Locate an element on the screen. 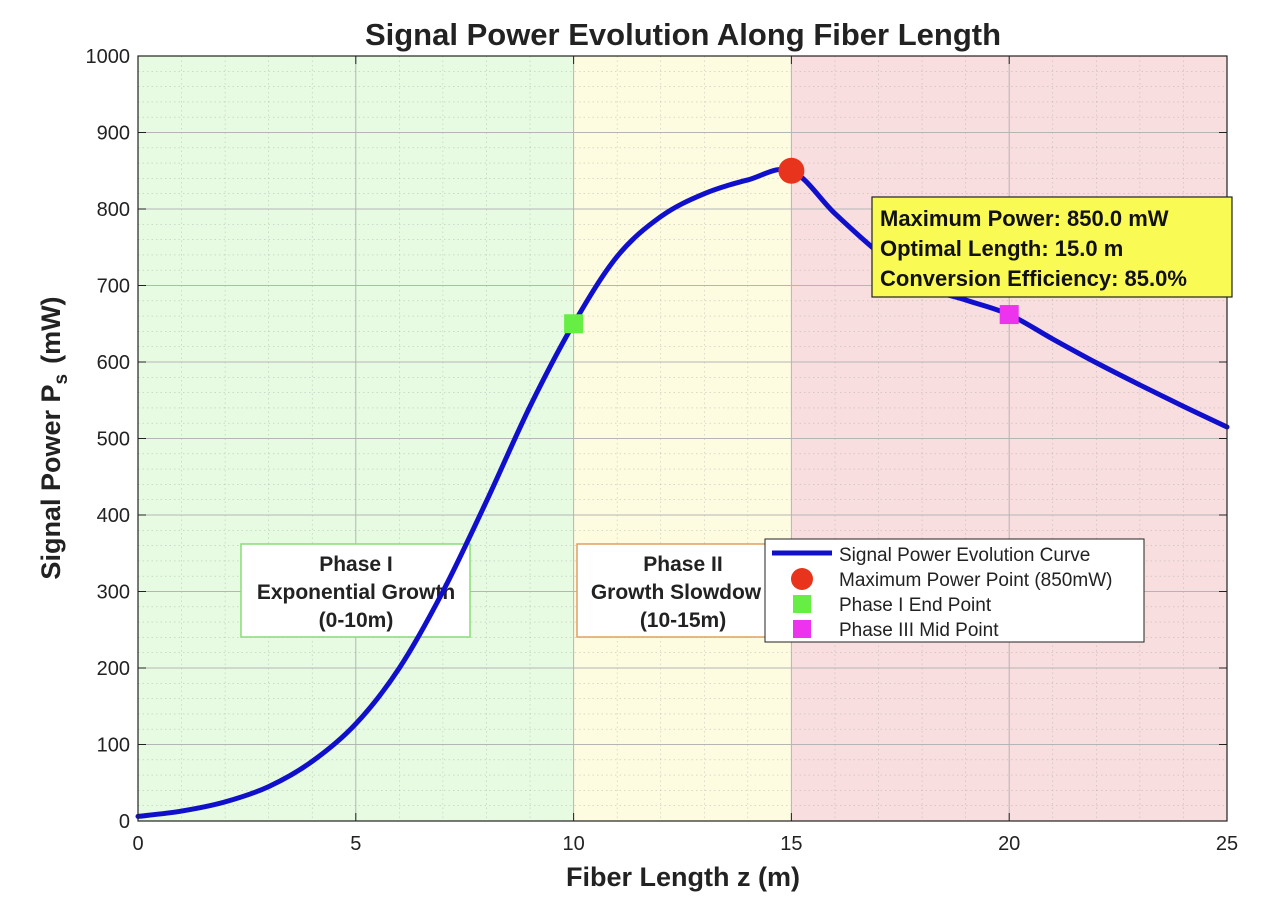  phase-1-line-3: (0-10m) is located at coordinates (356, 620).